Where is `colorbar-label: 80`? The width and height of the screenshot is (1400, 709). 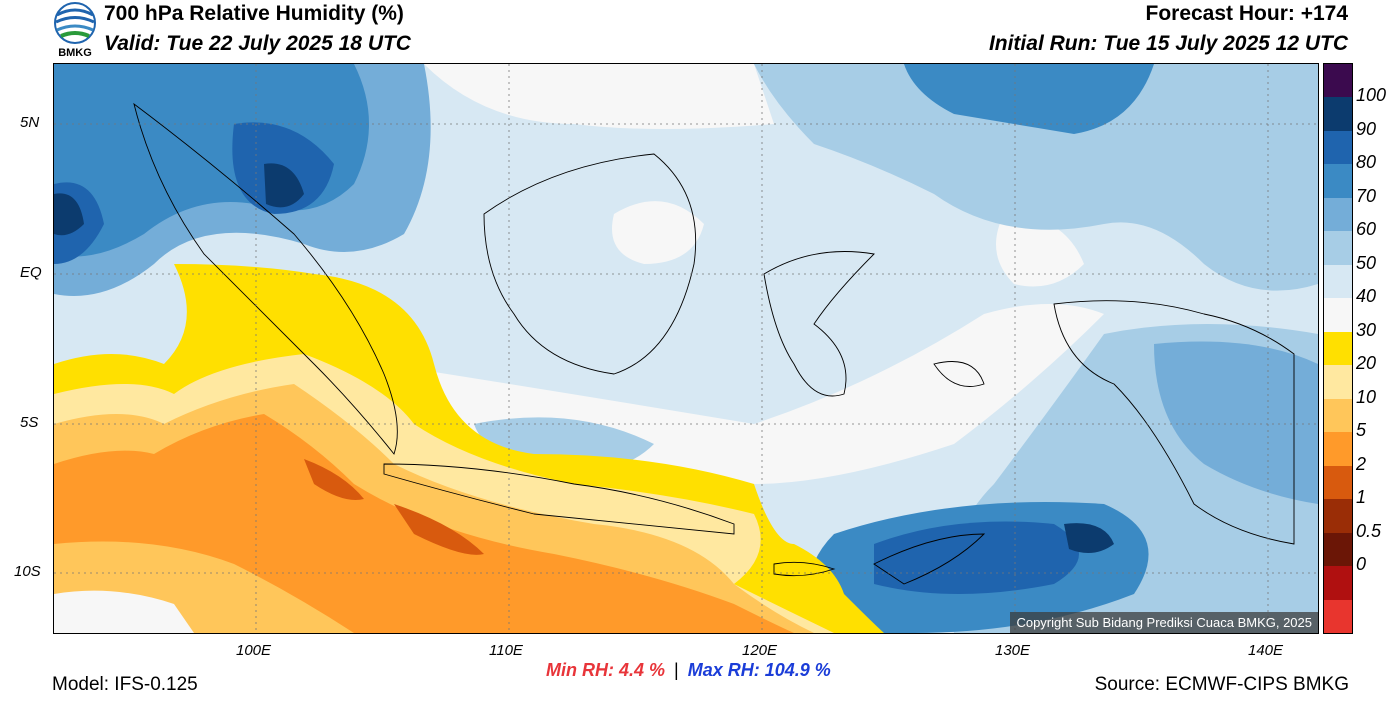
colorbar-label: 80 is located at coordinates (1366, 162).